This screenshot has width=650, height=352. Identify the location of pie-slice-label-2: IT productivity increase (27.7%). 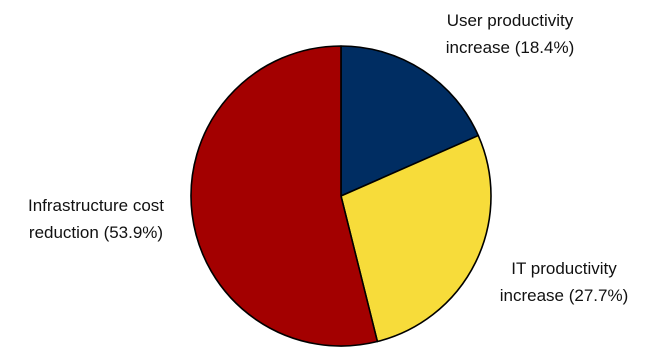
(564, 282).